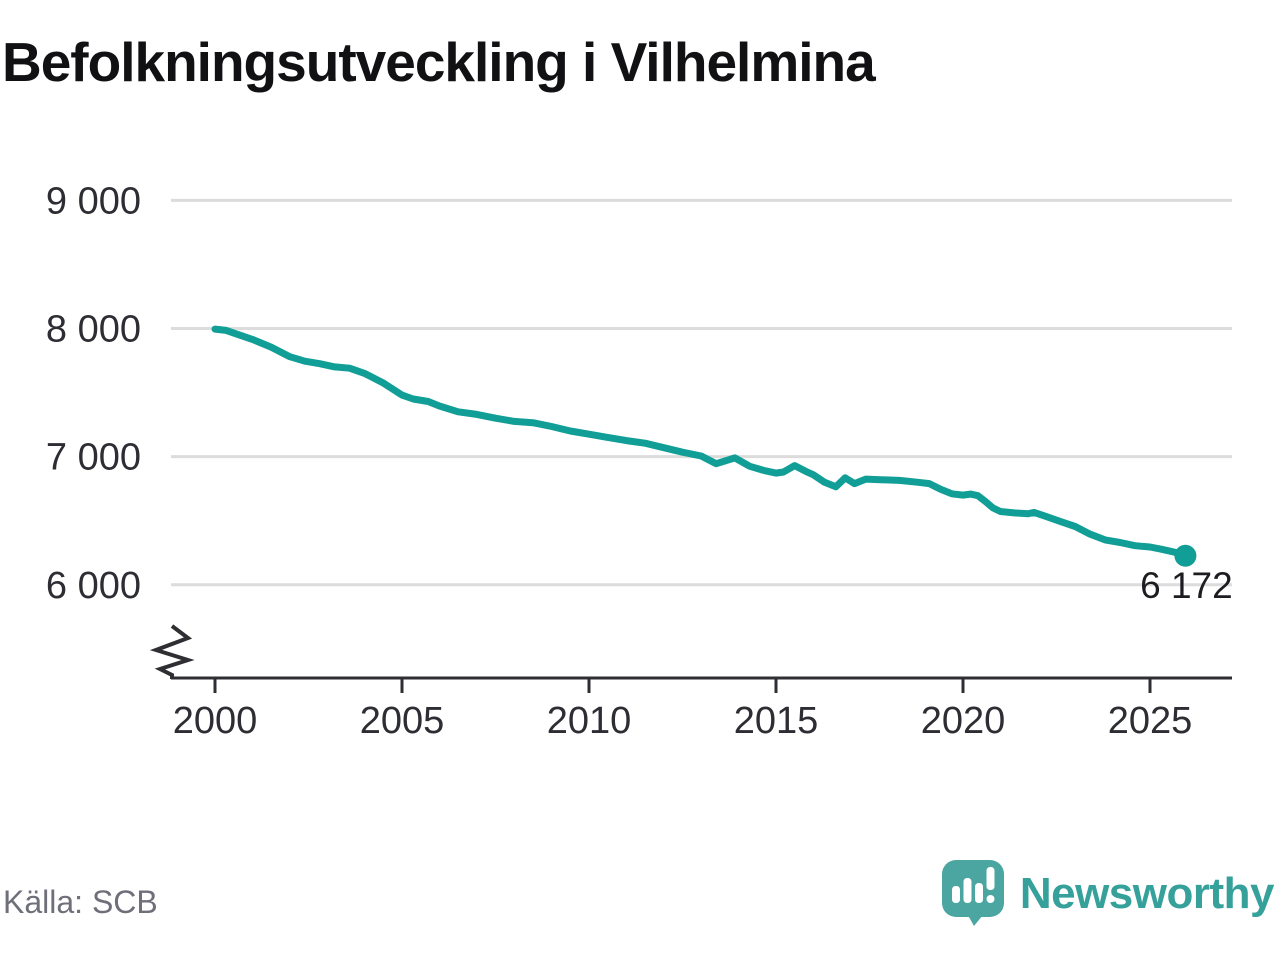  Describe the element at coordinates (93, 201) in the screenshot. I see `y-tick-label: 9 000` at that location.